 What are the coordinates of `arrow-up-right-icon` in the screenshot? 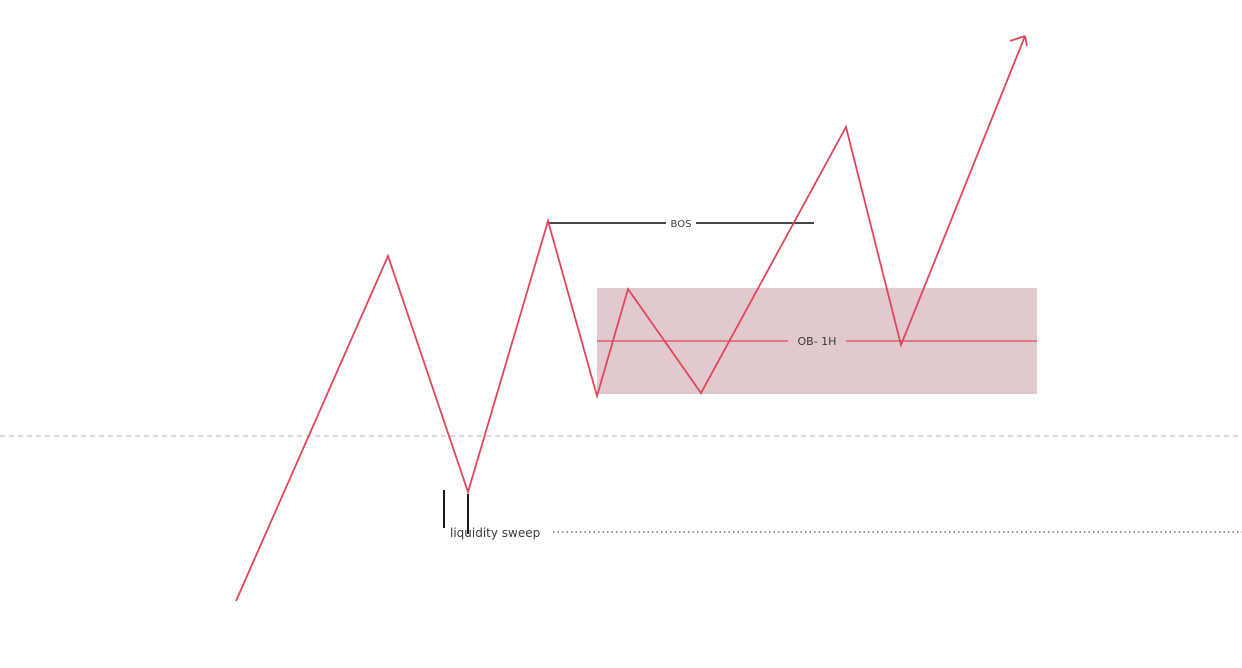 It's located at (1018, 41).